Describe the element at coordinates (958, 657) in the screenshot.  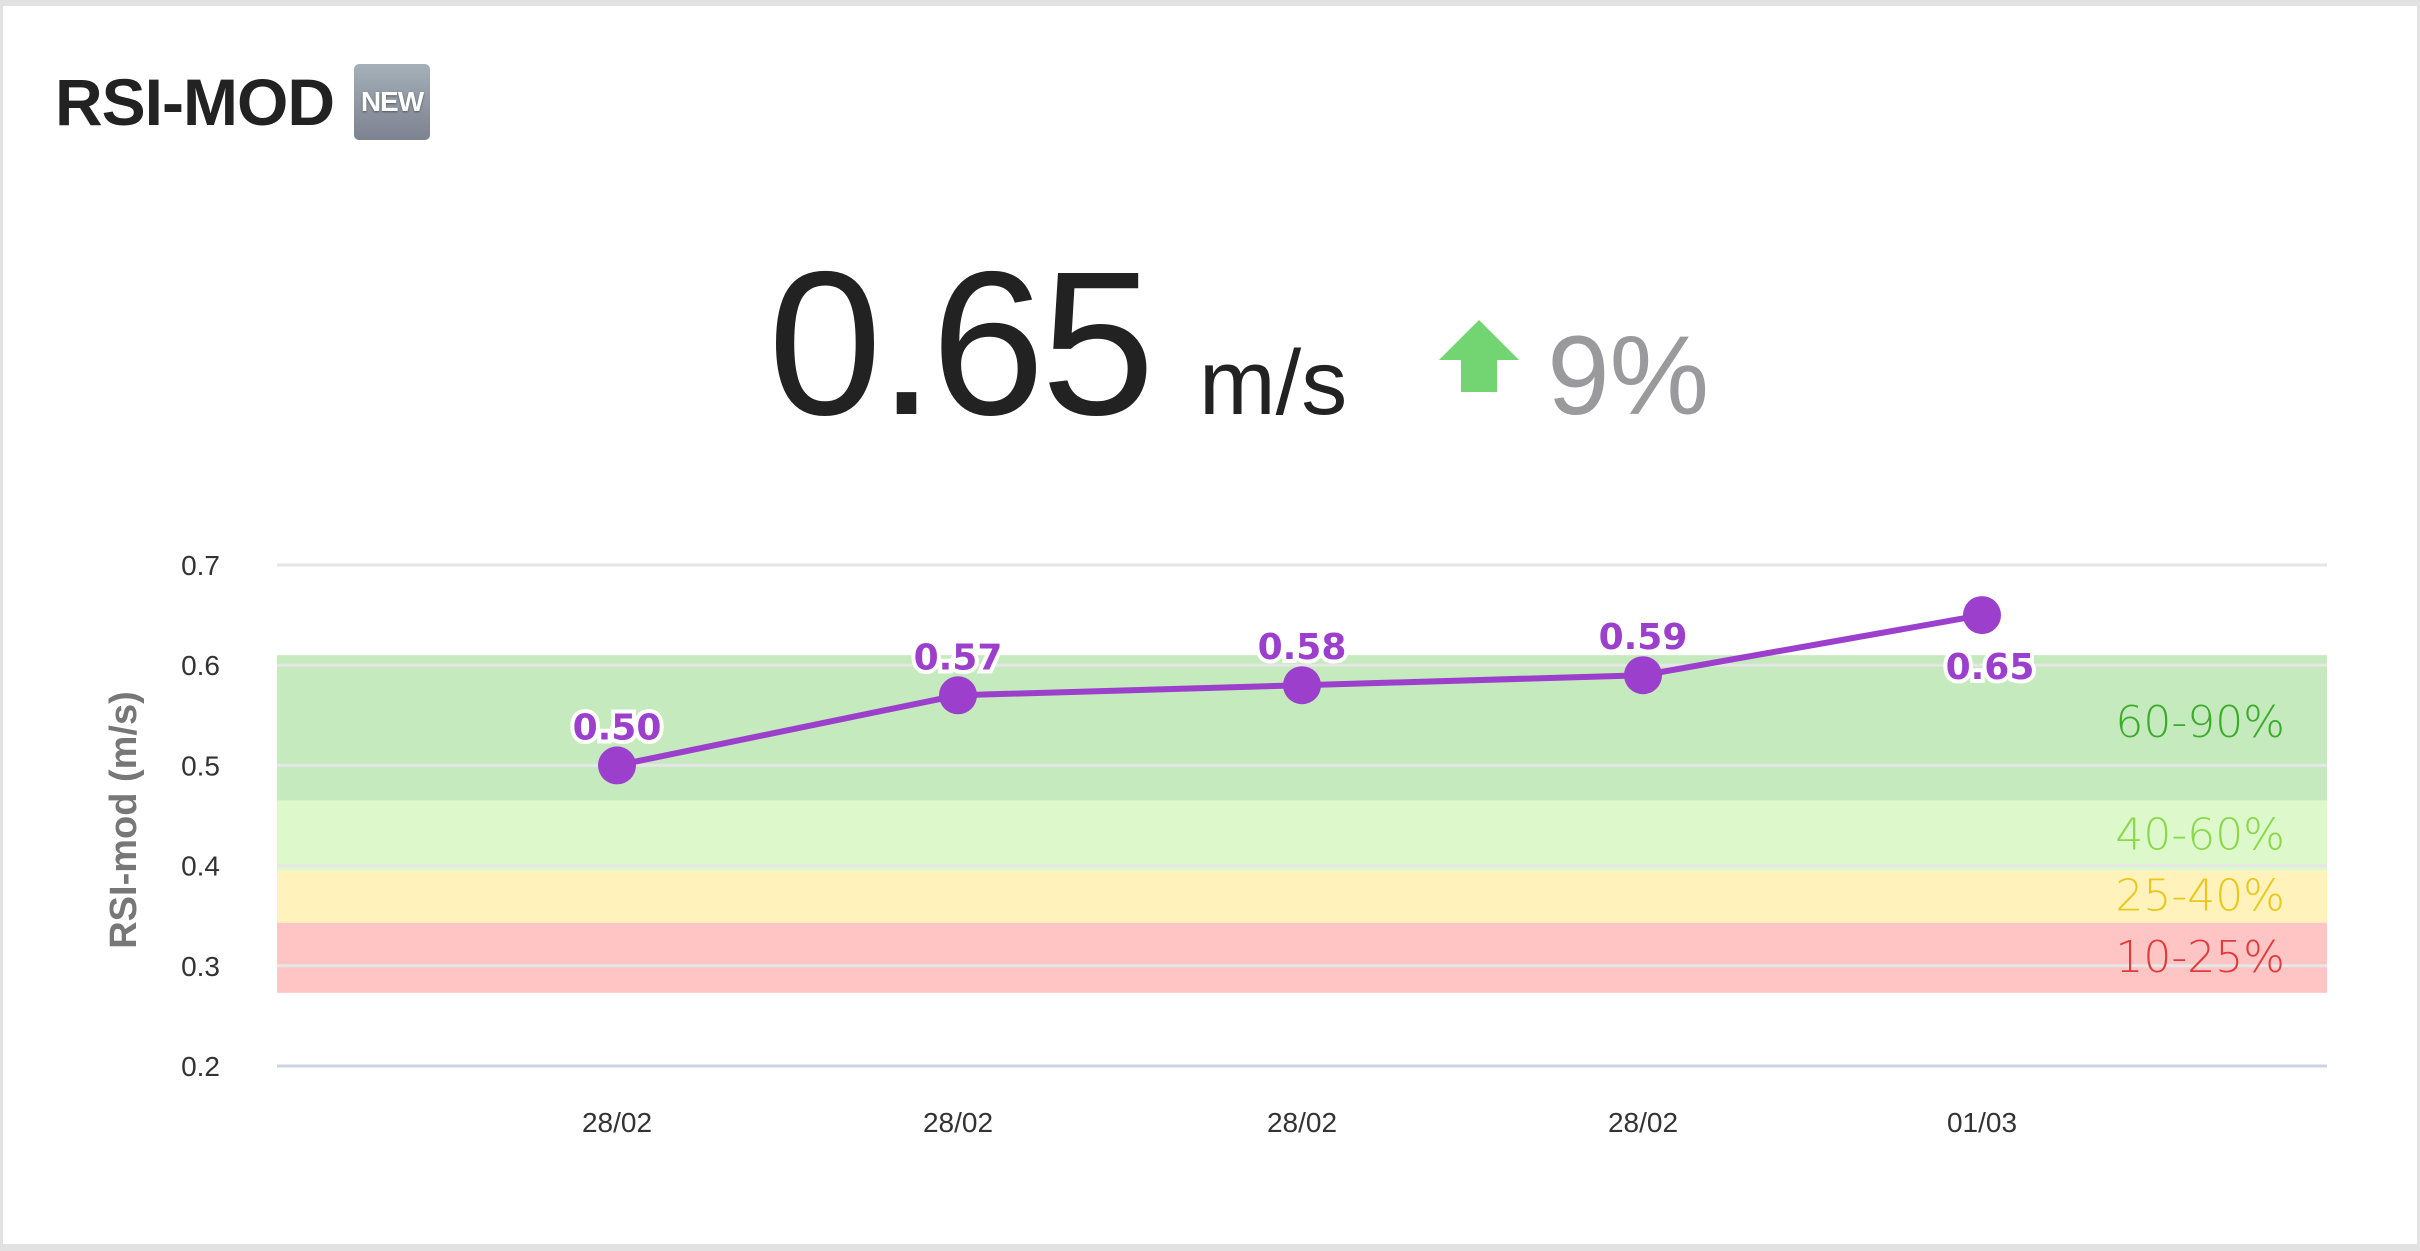
I see `data-label: 0.57` at that location.